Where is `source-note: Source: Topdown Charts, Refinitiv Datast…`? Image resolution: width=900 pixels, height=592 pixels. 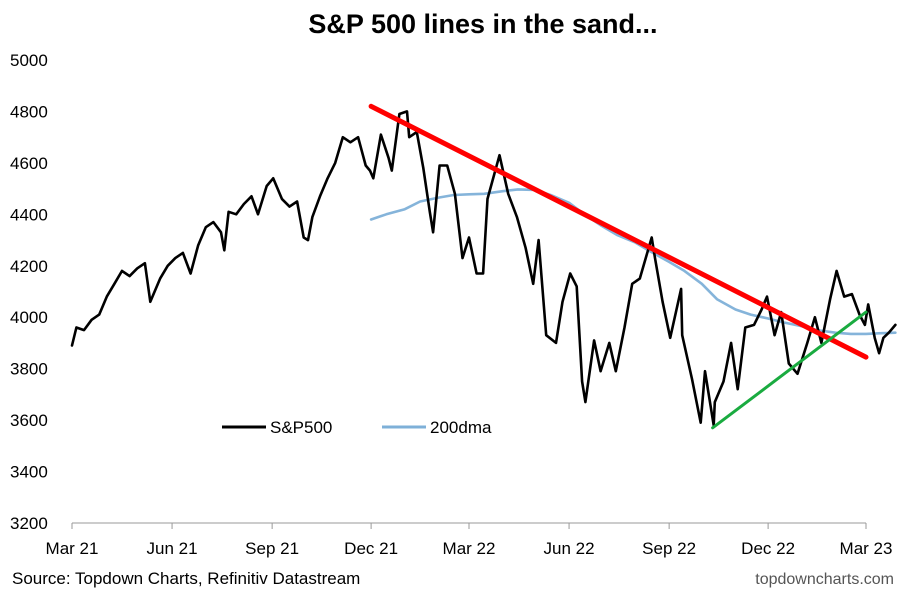 source-note: Source: Topdown Charts, Refinitiv Datast… is located at coordinates (186, 578).